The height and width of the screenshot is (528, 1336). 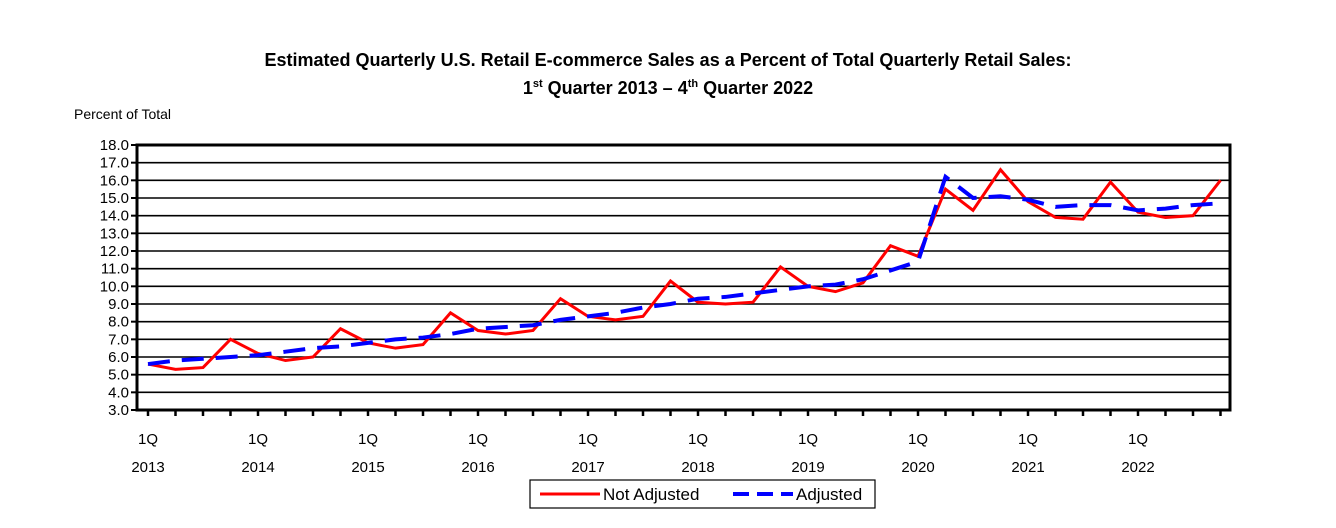 What do you see at coordinates (115, 269) in the screenshot?
I see `y-tick-label: 11.0` at bounding box center [115, 269].